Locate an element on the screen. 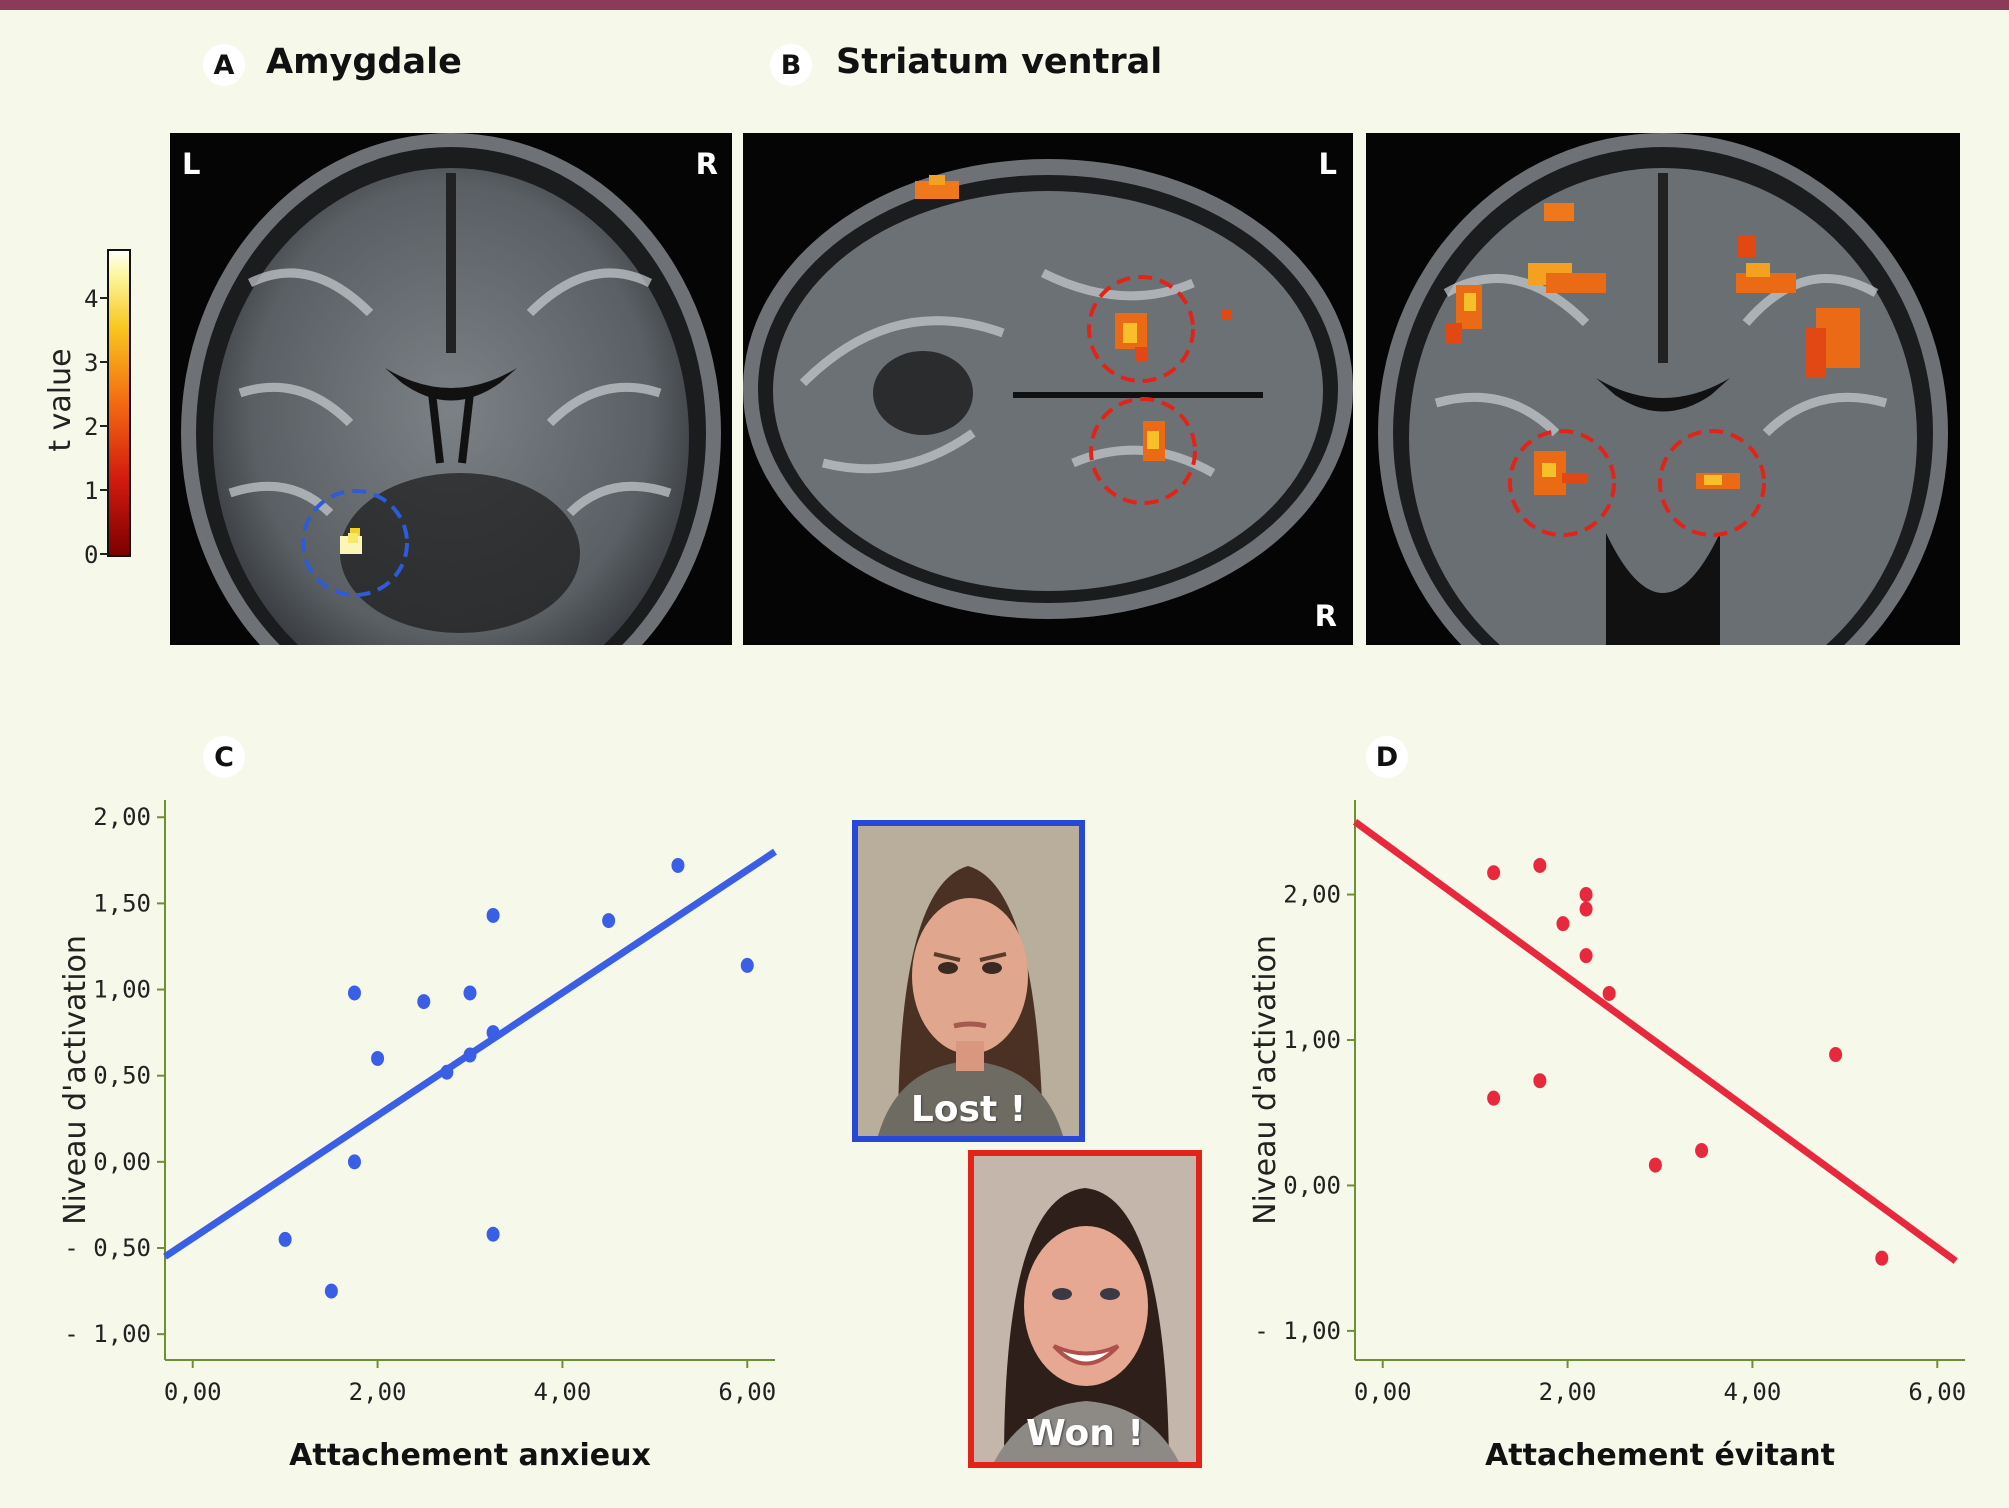 The width and height of the screenshot is (2009, 1508). y-tick-label: 0,50 is located at coordinates (122, 1076).